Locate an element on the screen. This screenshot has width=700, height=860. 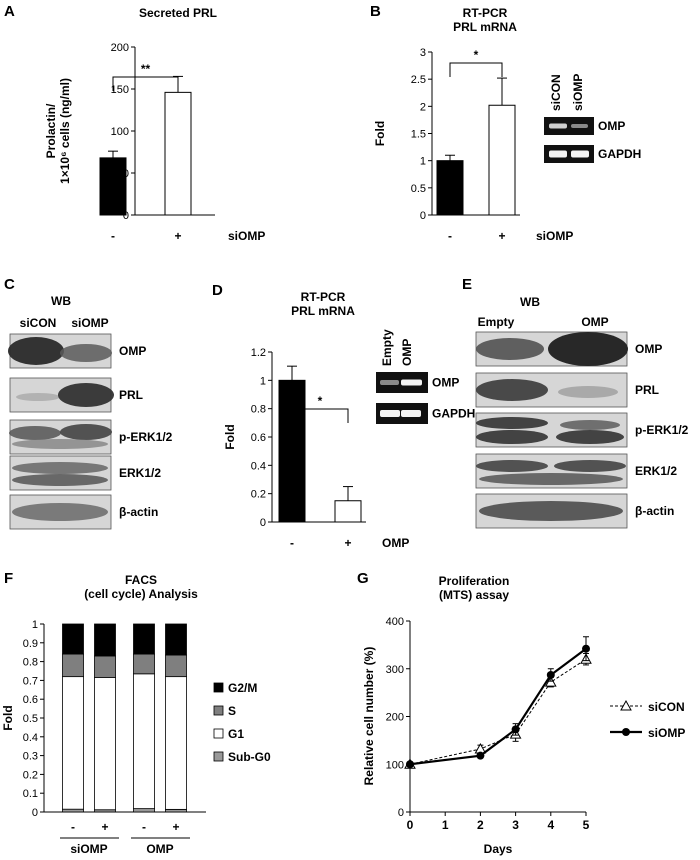
data-point-circle is located at coordinates (586, 648).